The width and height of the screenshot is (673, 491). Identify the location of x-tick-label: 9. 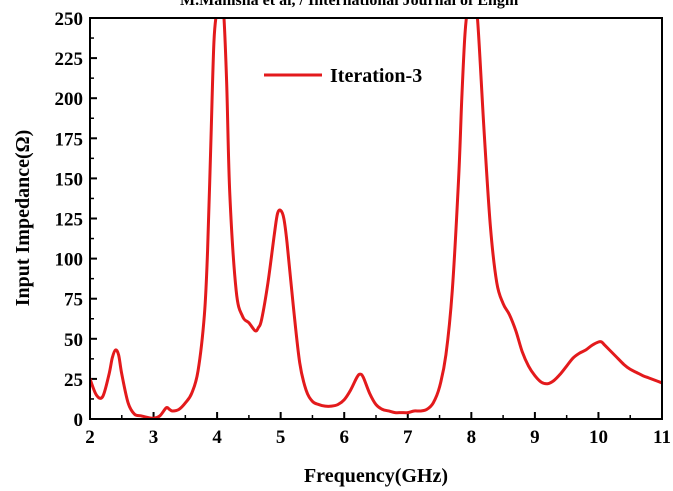
(535, 437).